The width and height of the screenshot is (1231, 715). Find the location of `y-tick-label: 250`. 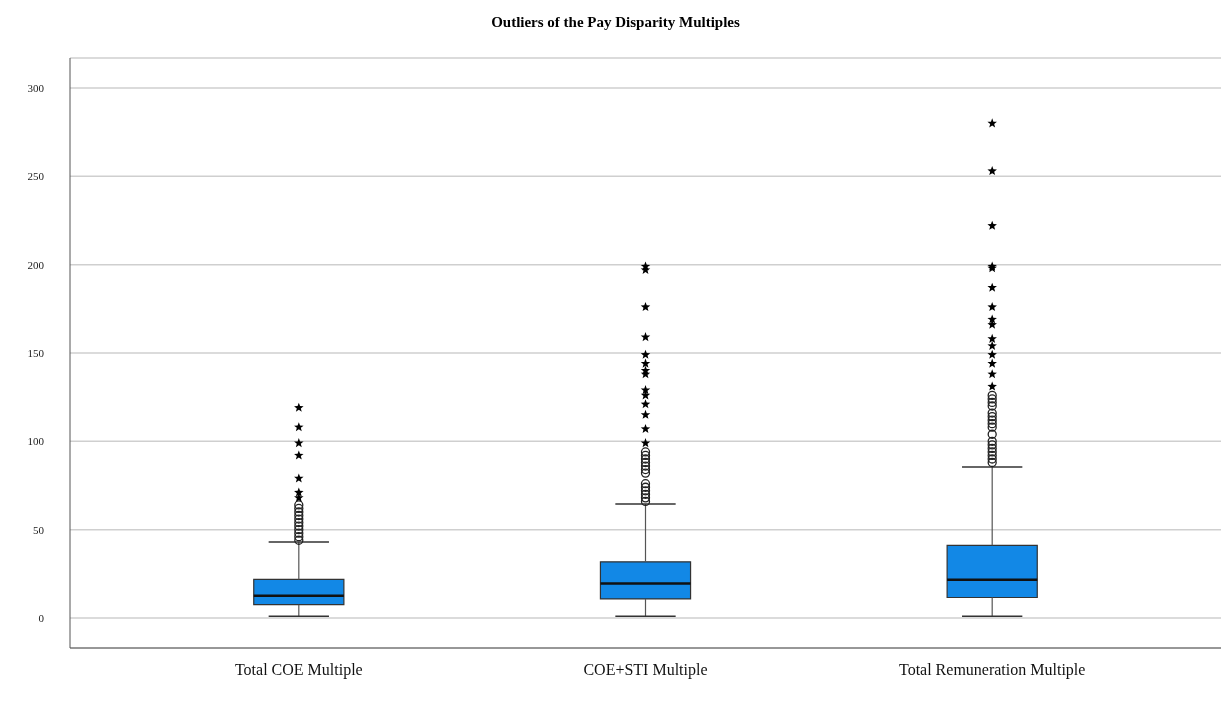

y-tick-label: 250 is located at coordinates (36, 176).